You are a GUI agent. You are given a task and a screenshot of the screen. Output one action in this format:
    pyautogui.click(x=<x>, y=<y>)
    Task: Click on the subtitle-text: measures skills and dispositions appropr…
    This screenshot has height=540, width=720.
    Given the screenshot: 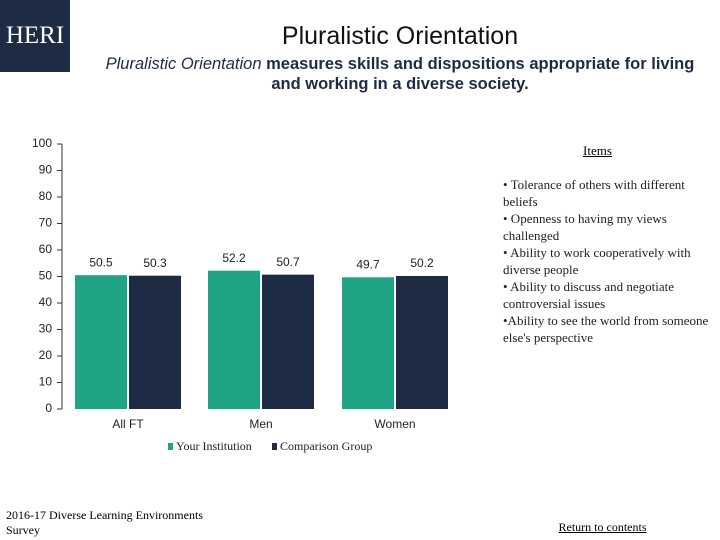 What is the action you would take?
    pyautogui.click(x=480, y=74)
    